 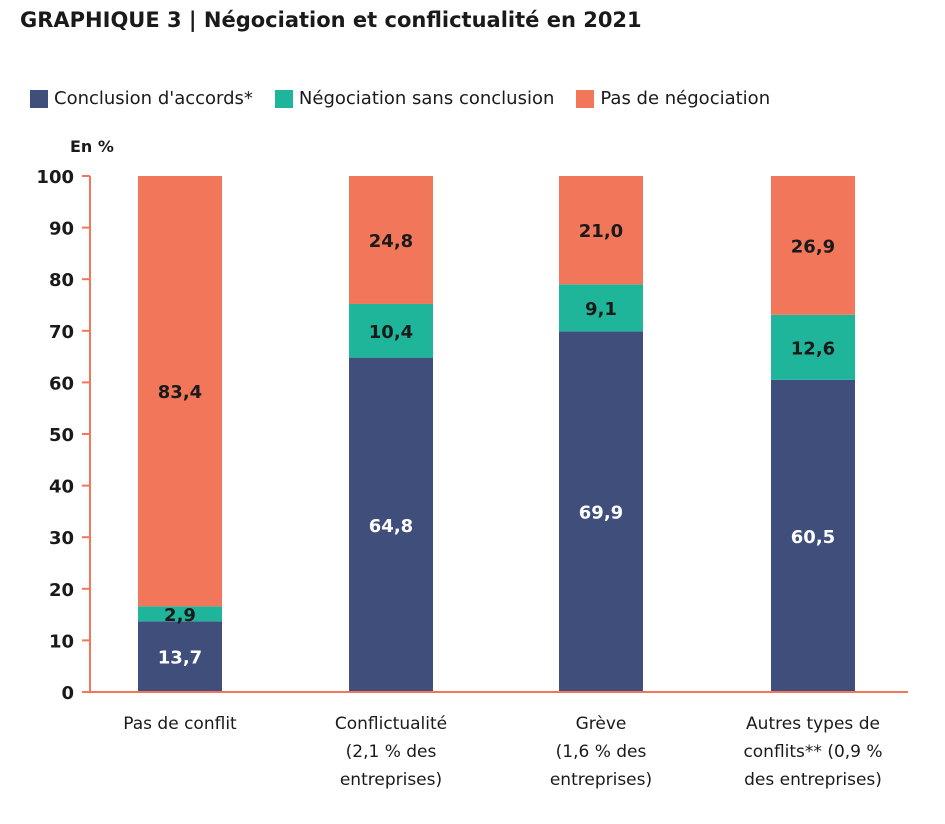 I want to click on data-label-0-0: 13,7, so click(x=180, y=658).